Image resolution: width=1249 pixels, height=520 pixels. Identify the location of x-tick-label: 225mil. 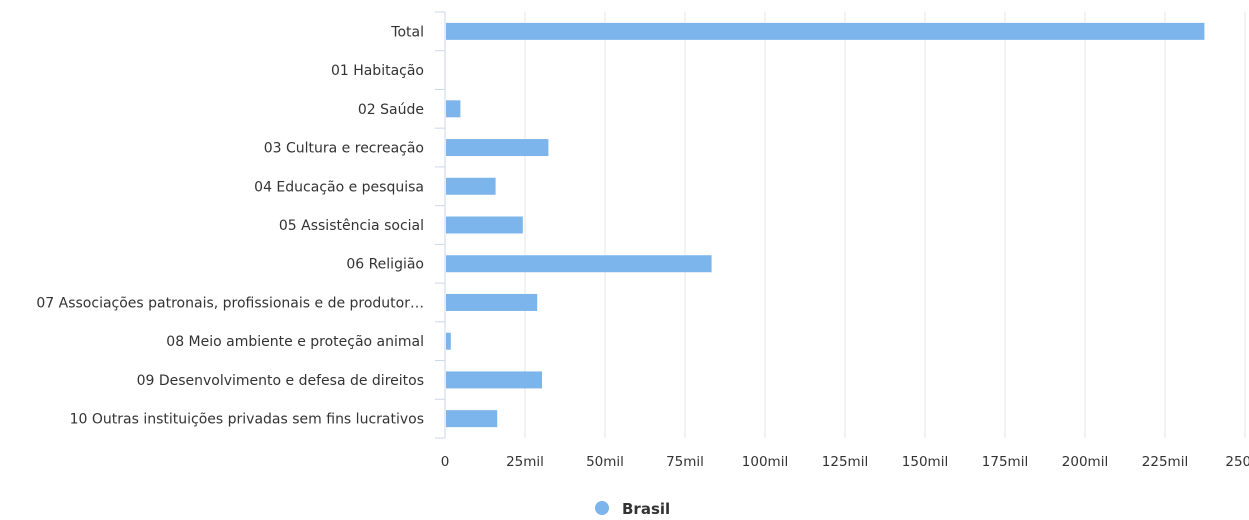
(1165, 462).